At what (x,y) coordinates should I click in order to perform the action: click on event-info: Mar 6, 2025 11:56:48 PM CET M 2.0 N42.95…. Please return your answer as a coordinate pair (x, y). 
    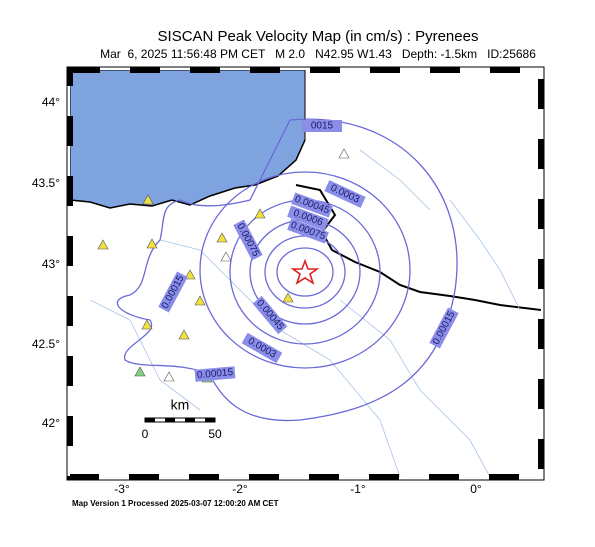
    Looking at the image, I should click on (318, 54).